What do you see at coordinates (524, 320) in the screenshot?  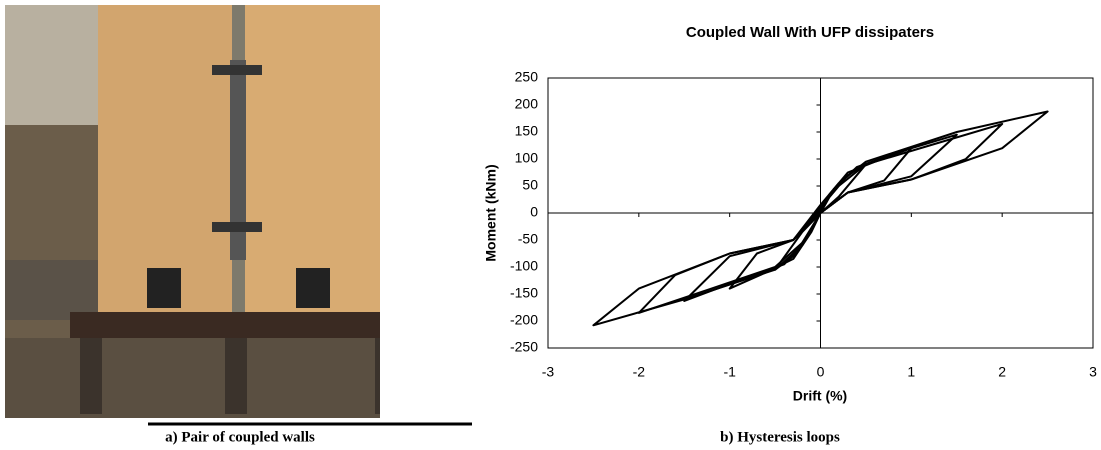 I see `y-tick-label: -200` at bounding box center [524, 320].